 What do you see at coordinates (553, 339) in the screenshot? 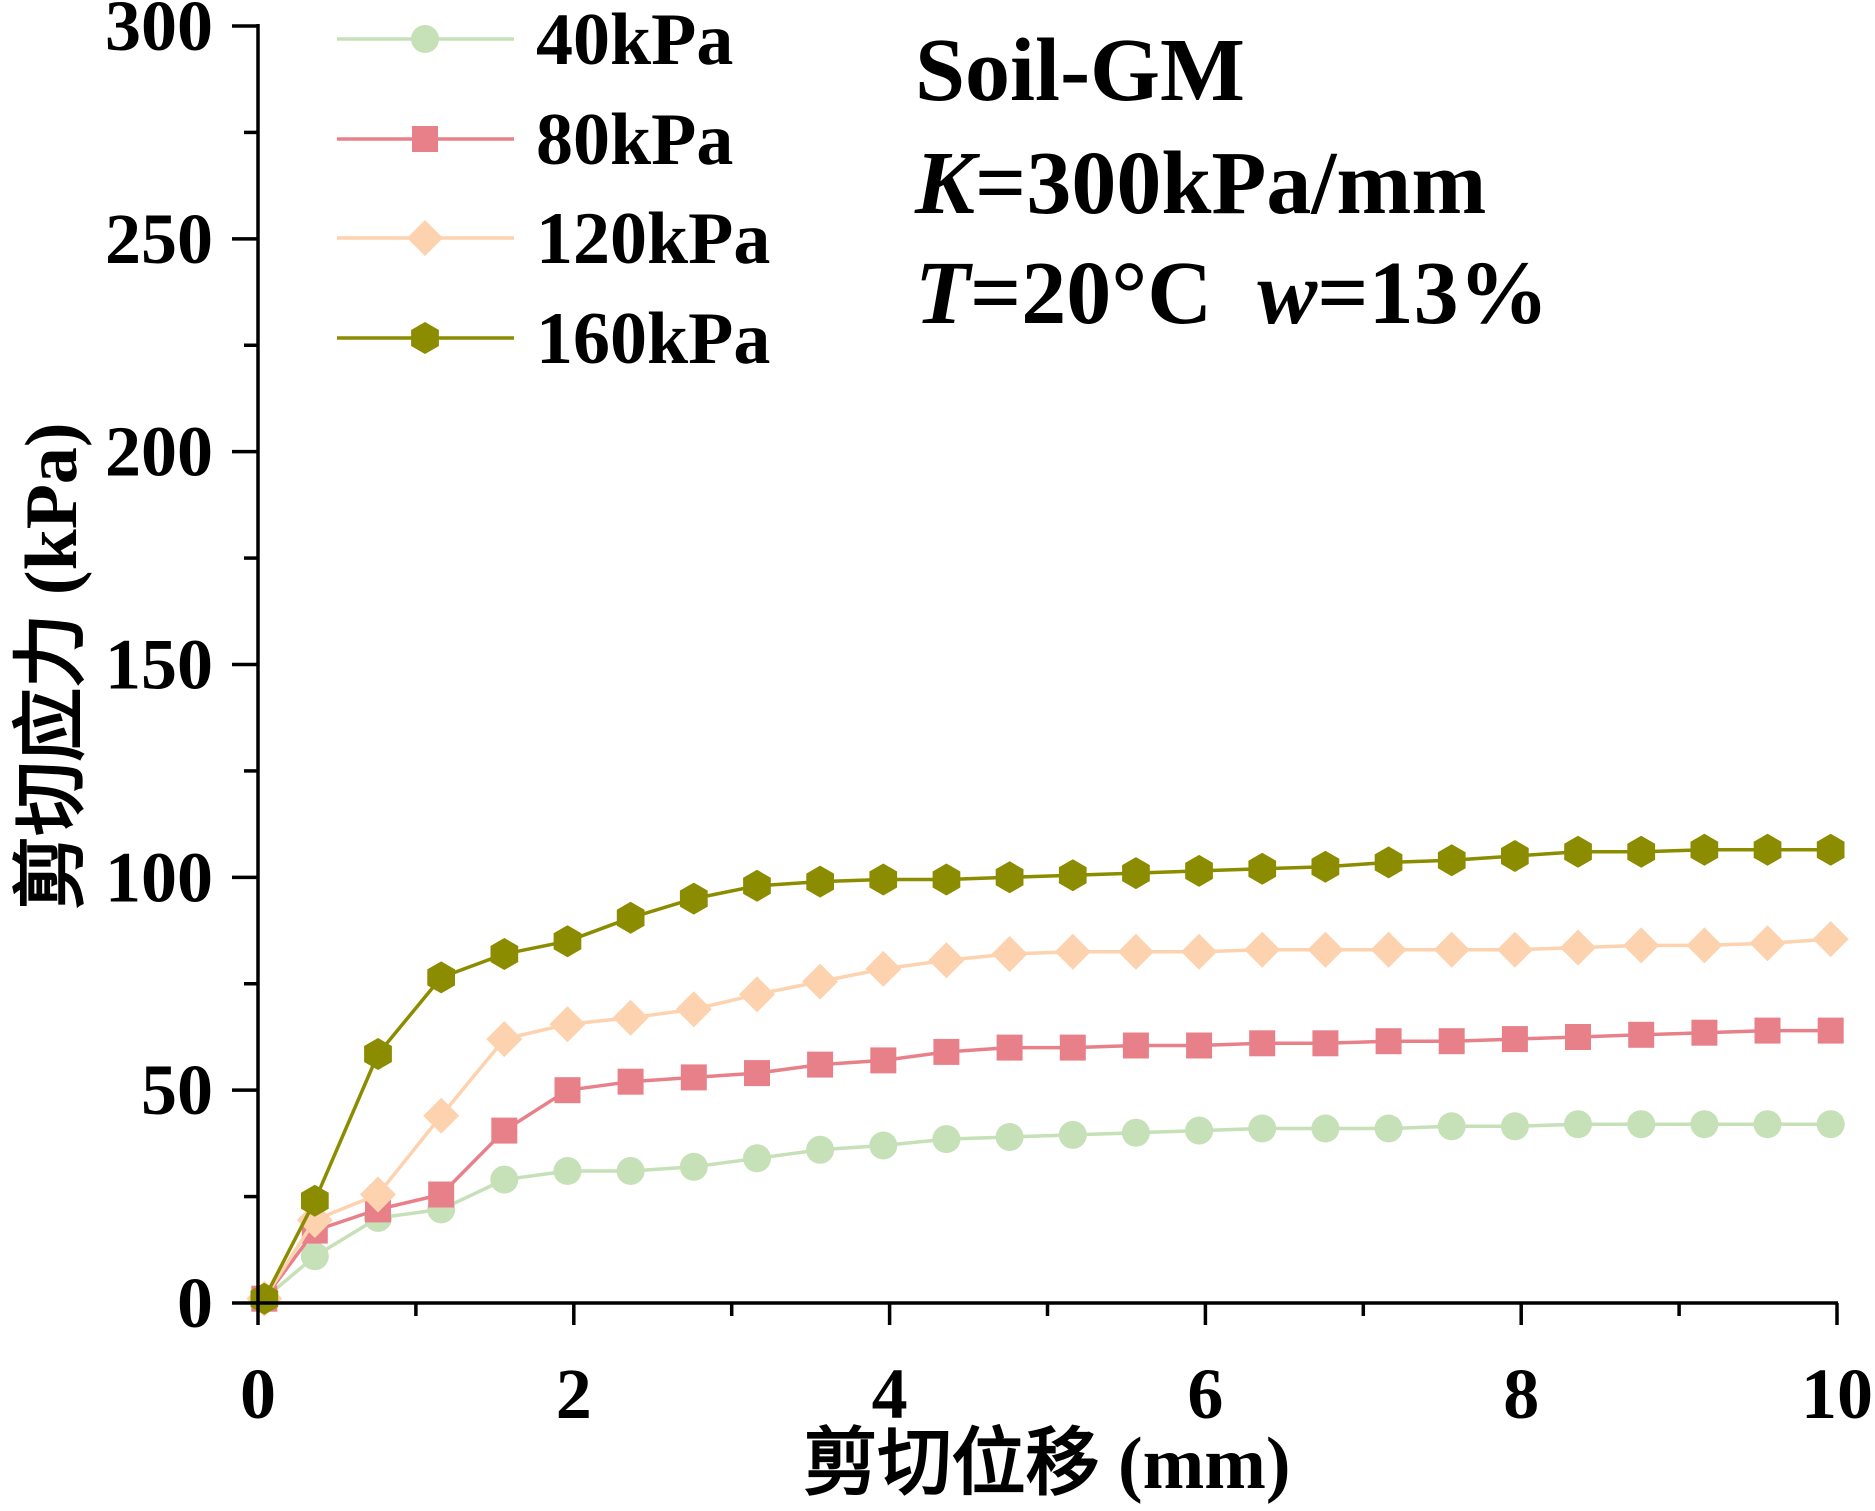
I see `legend-item-160kpa: 160kPa` at bounding box center [553, 339].